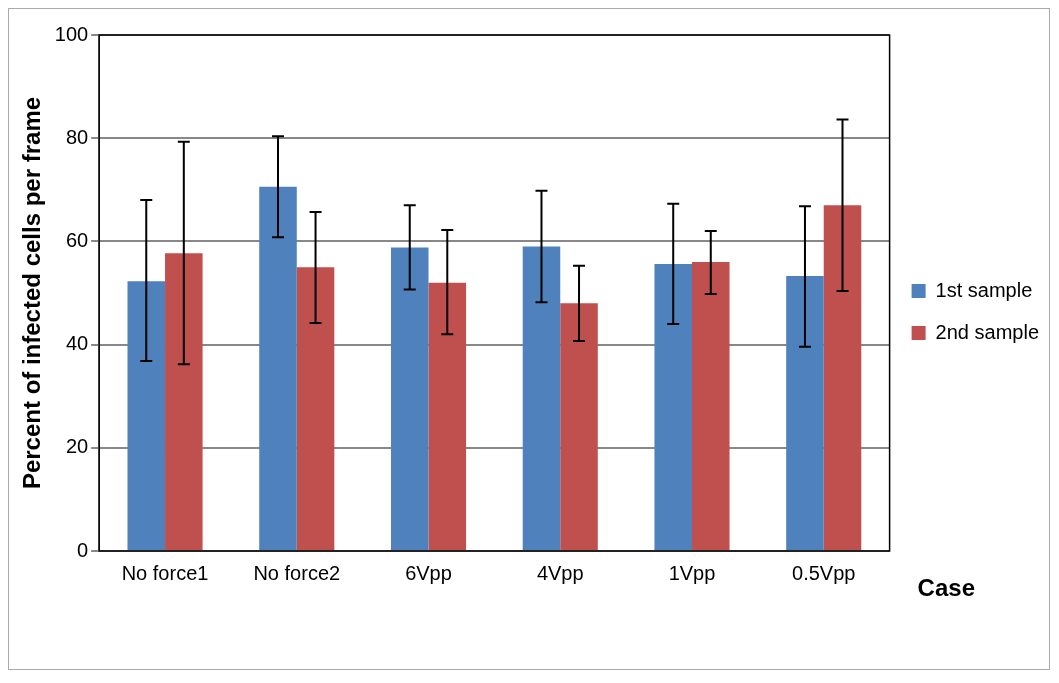 Image resolution: width=1059 pixels, height=683 pixels. What do you see at coordinates (32, 293) in the screenshot?
I see `y-axis-title: Percent of infected cells per frame` at bounding box center [32, 293].